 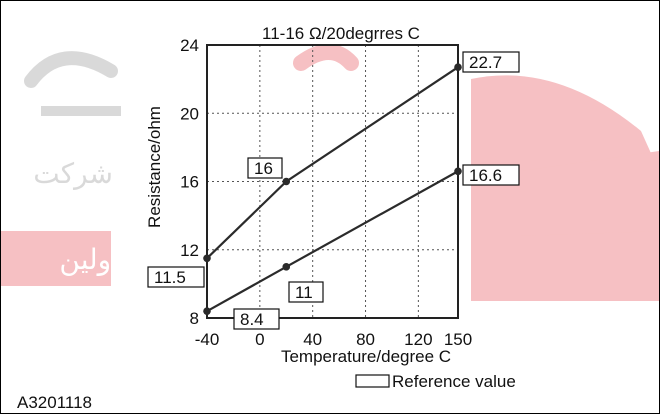 What do you see at coordinates (485, 175) in the screenshot?
I see `data-label: 16.6` at bounding box center [485, 175].